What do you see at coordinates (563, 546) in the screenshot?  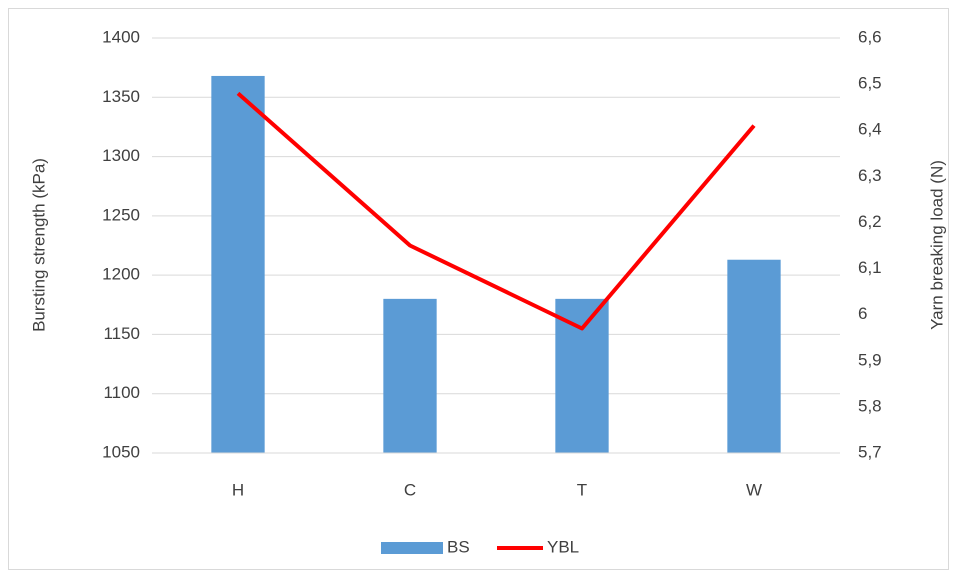 I see `legend-label: YBL` at bounding box center [563, 546].